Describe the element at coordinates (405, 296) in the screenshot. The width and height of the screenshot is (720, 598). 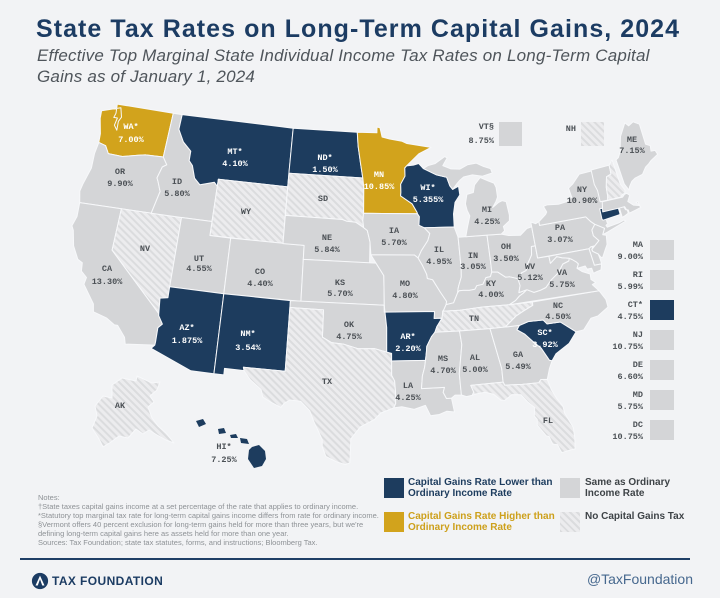
I see `svg-text: 4.80%` at that location.